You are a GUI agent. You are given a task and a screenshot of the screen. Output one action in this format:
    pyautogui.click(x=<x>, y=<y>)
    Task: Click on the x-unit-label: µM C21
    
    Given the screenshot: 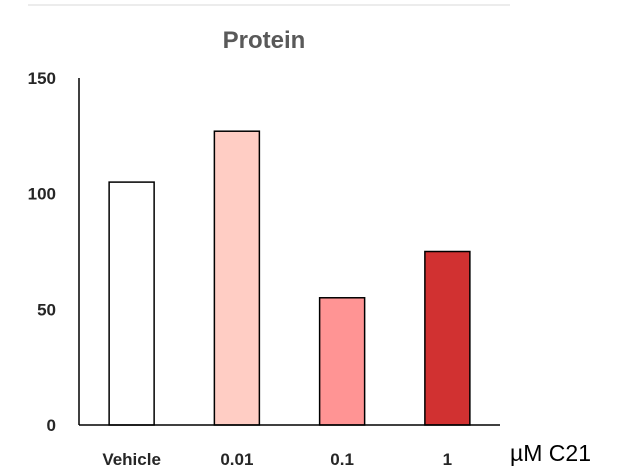 What is the action you would take?
    pyautogui.click(x=550, y=453)
    